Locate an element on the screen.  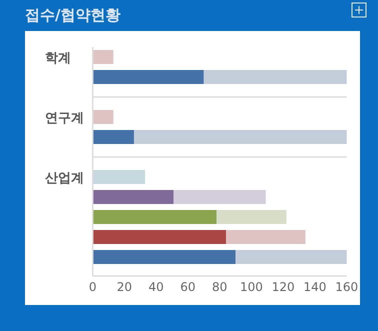
x-tick-label: 160 is located at coordinates (346, 287).